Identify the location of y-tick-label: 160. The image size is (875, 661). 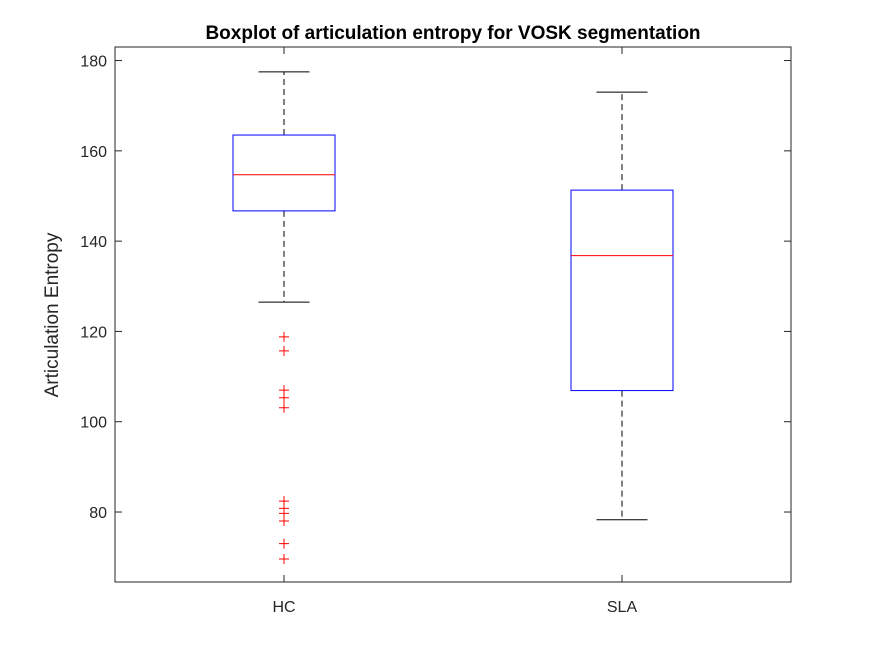
(93, 152).